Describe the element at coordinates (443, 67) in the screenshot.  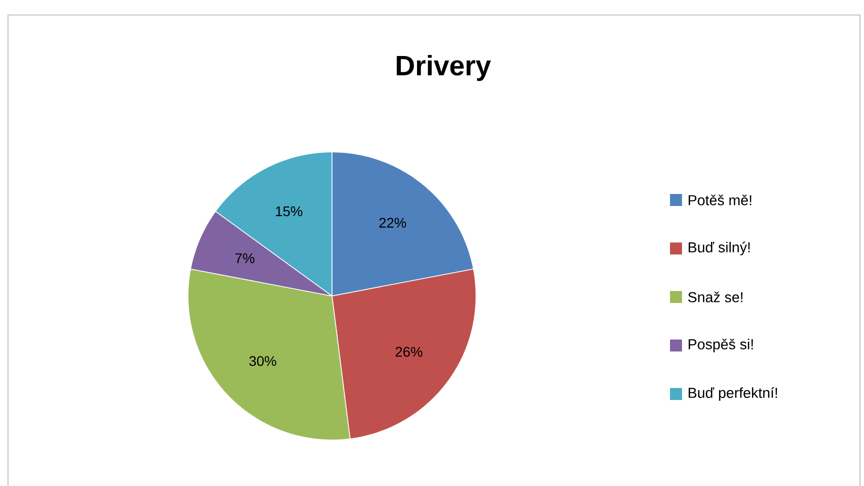
I see `chart-title: Drivery` at that location.